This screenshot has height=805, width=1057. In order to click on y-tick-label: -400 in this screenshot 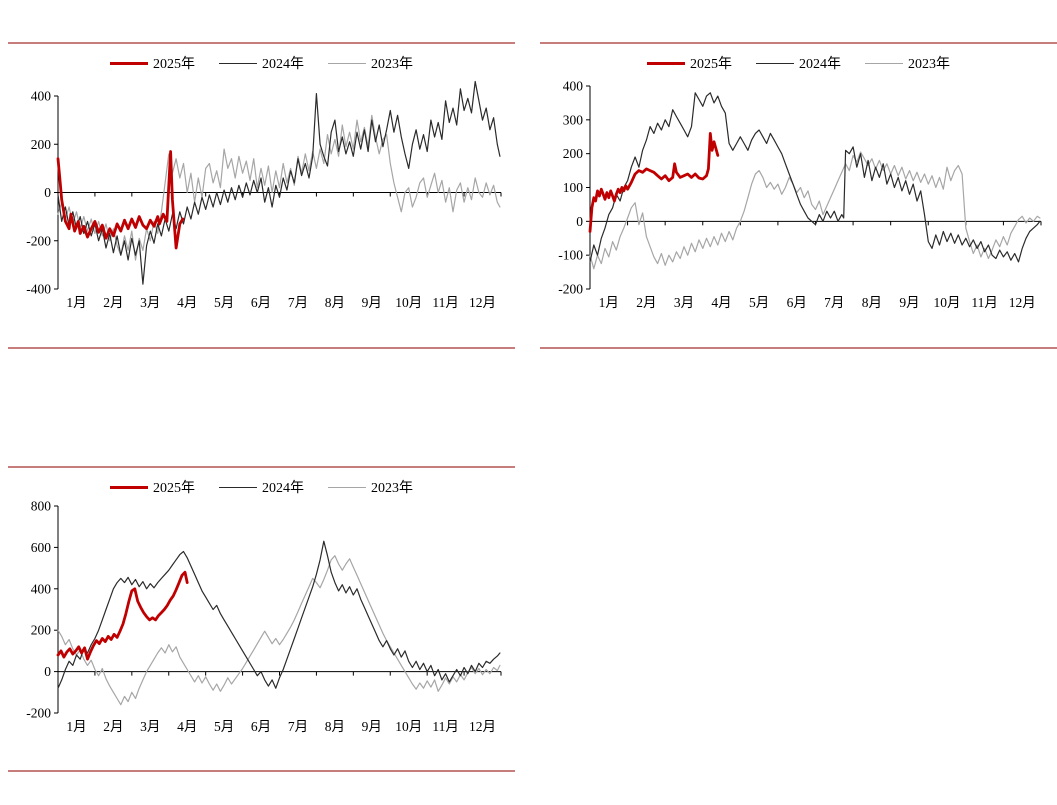, I will do `click(38, 289)`.